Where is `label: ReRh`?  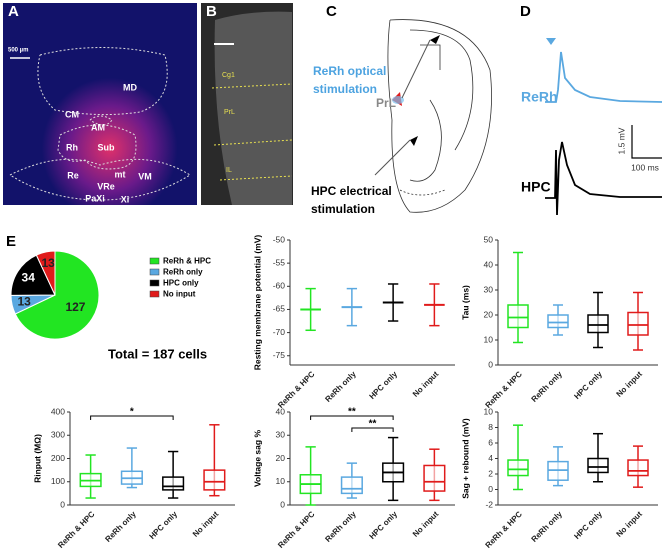
label: ReRh is located at coordinates (539, 97).